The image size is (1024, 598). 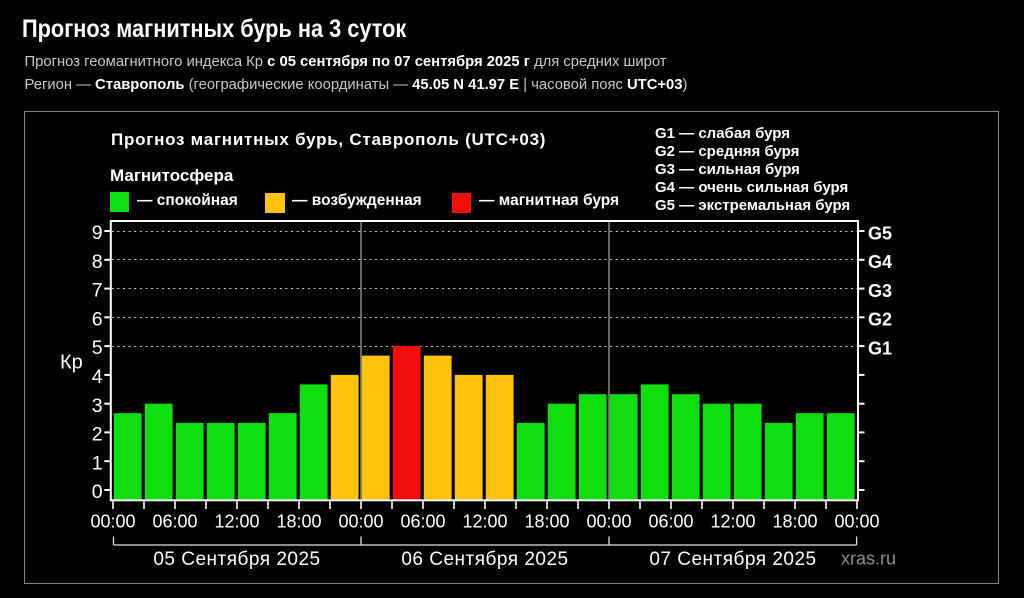 What do you see at coordinates (97, 406) in the screenshot?
I see `svg-text: 3` at bounding box center [97, 406].